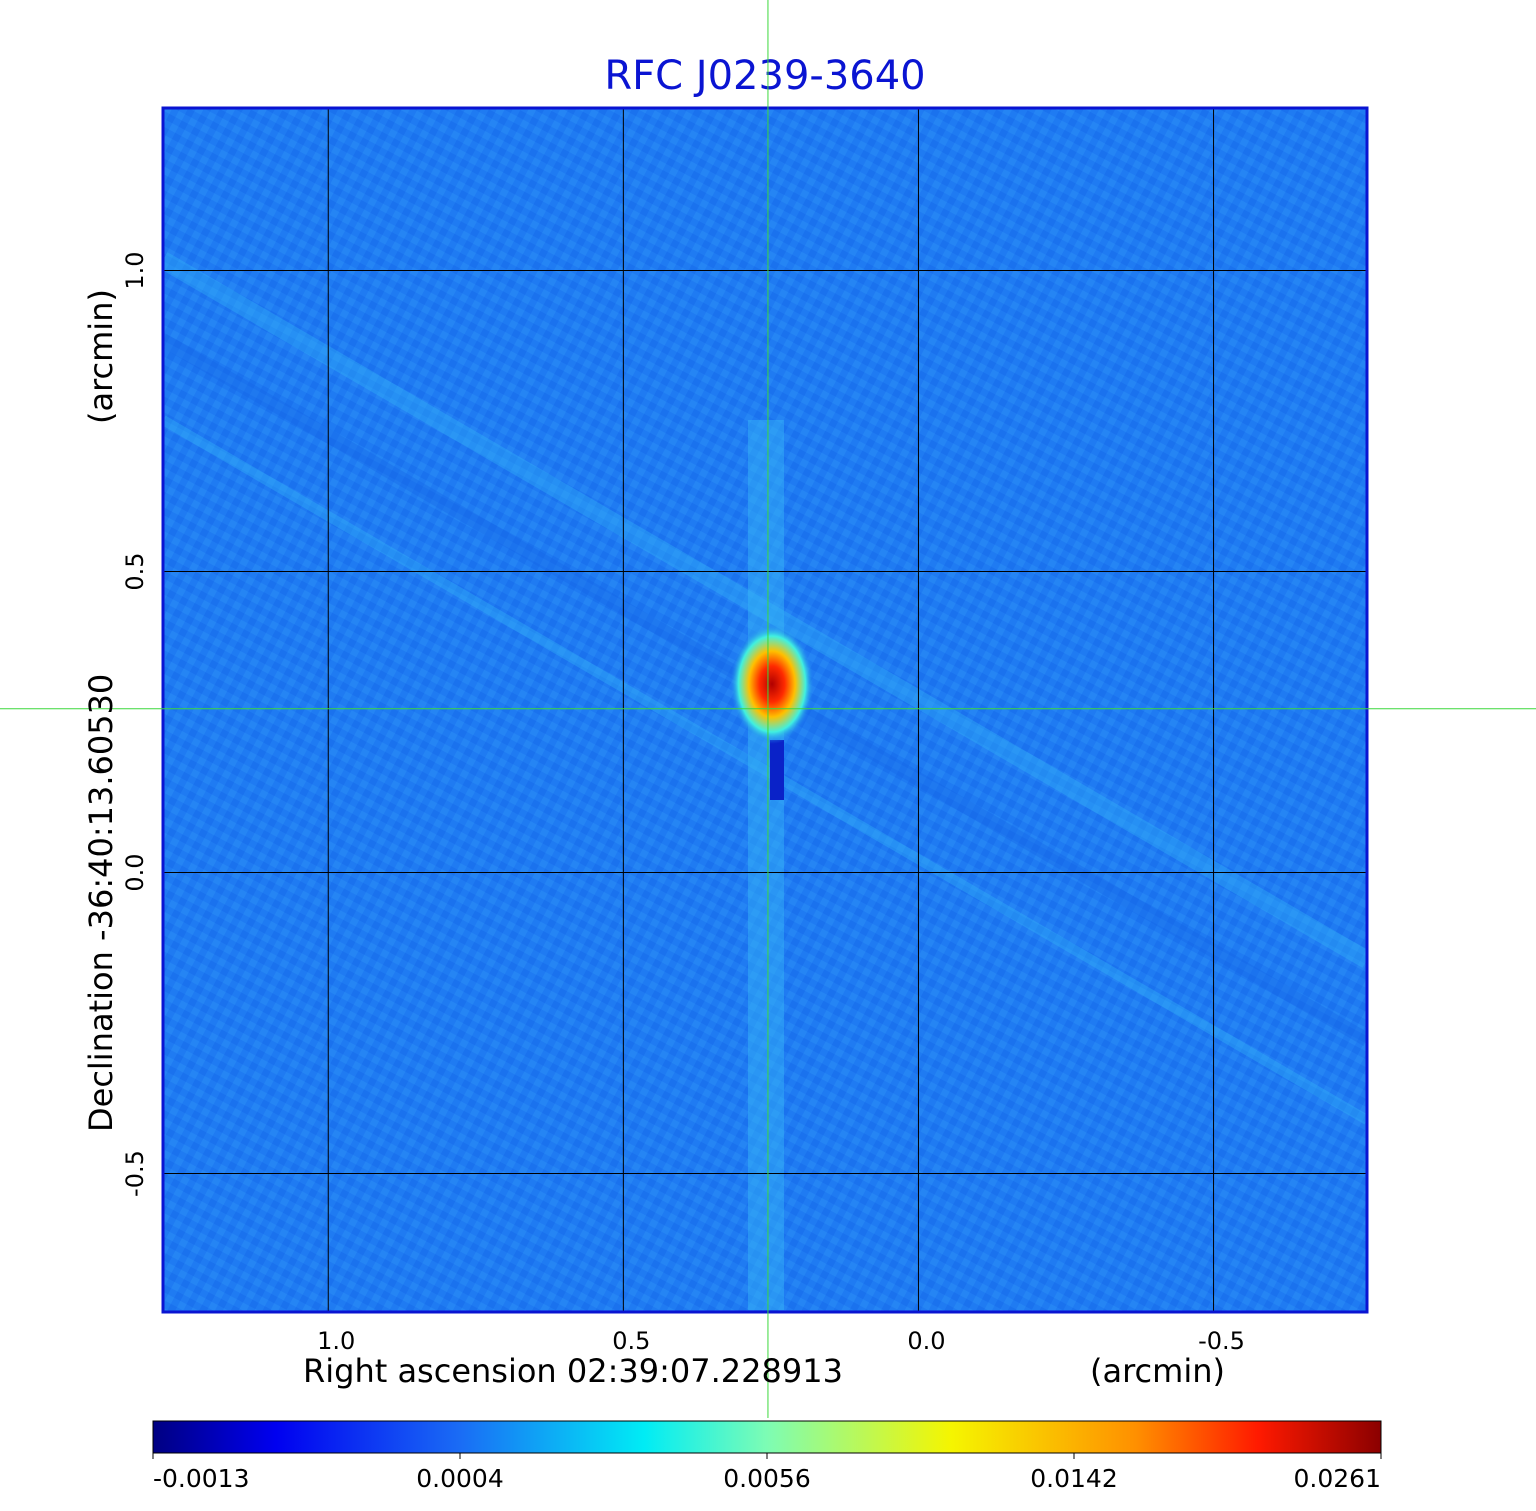 Image resolution: width=1536 pixels, height=1511 pixels. I want to click on y-tick-label: 0.5, so click(135, 571).